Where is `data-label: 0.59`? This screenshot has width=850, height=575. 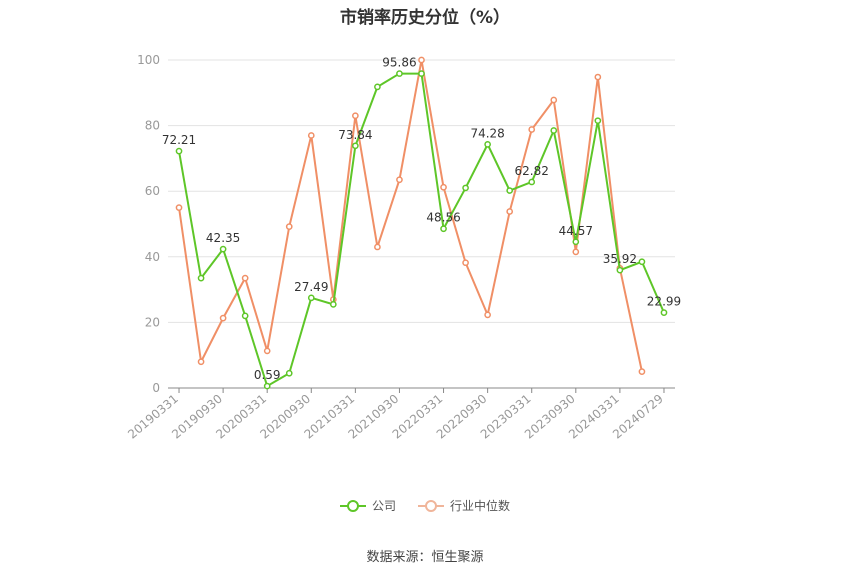 data-label: 0.59 is located at coordinates (267, 375).